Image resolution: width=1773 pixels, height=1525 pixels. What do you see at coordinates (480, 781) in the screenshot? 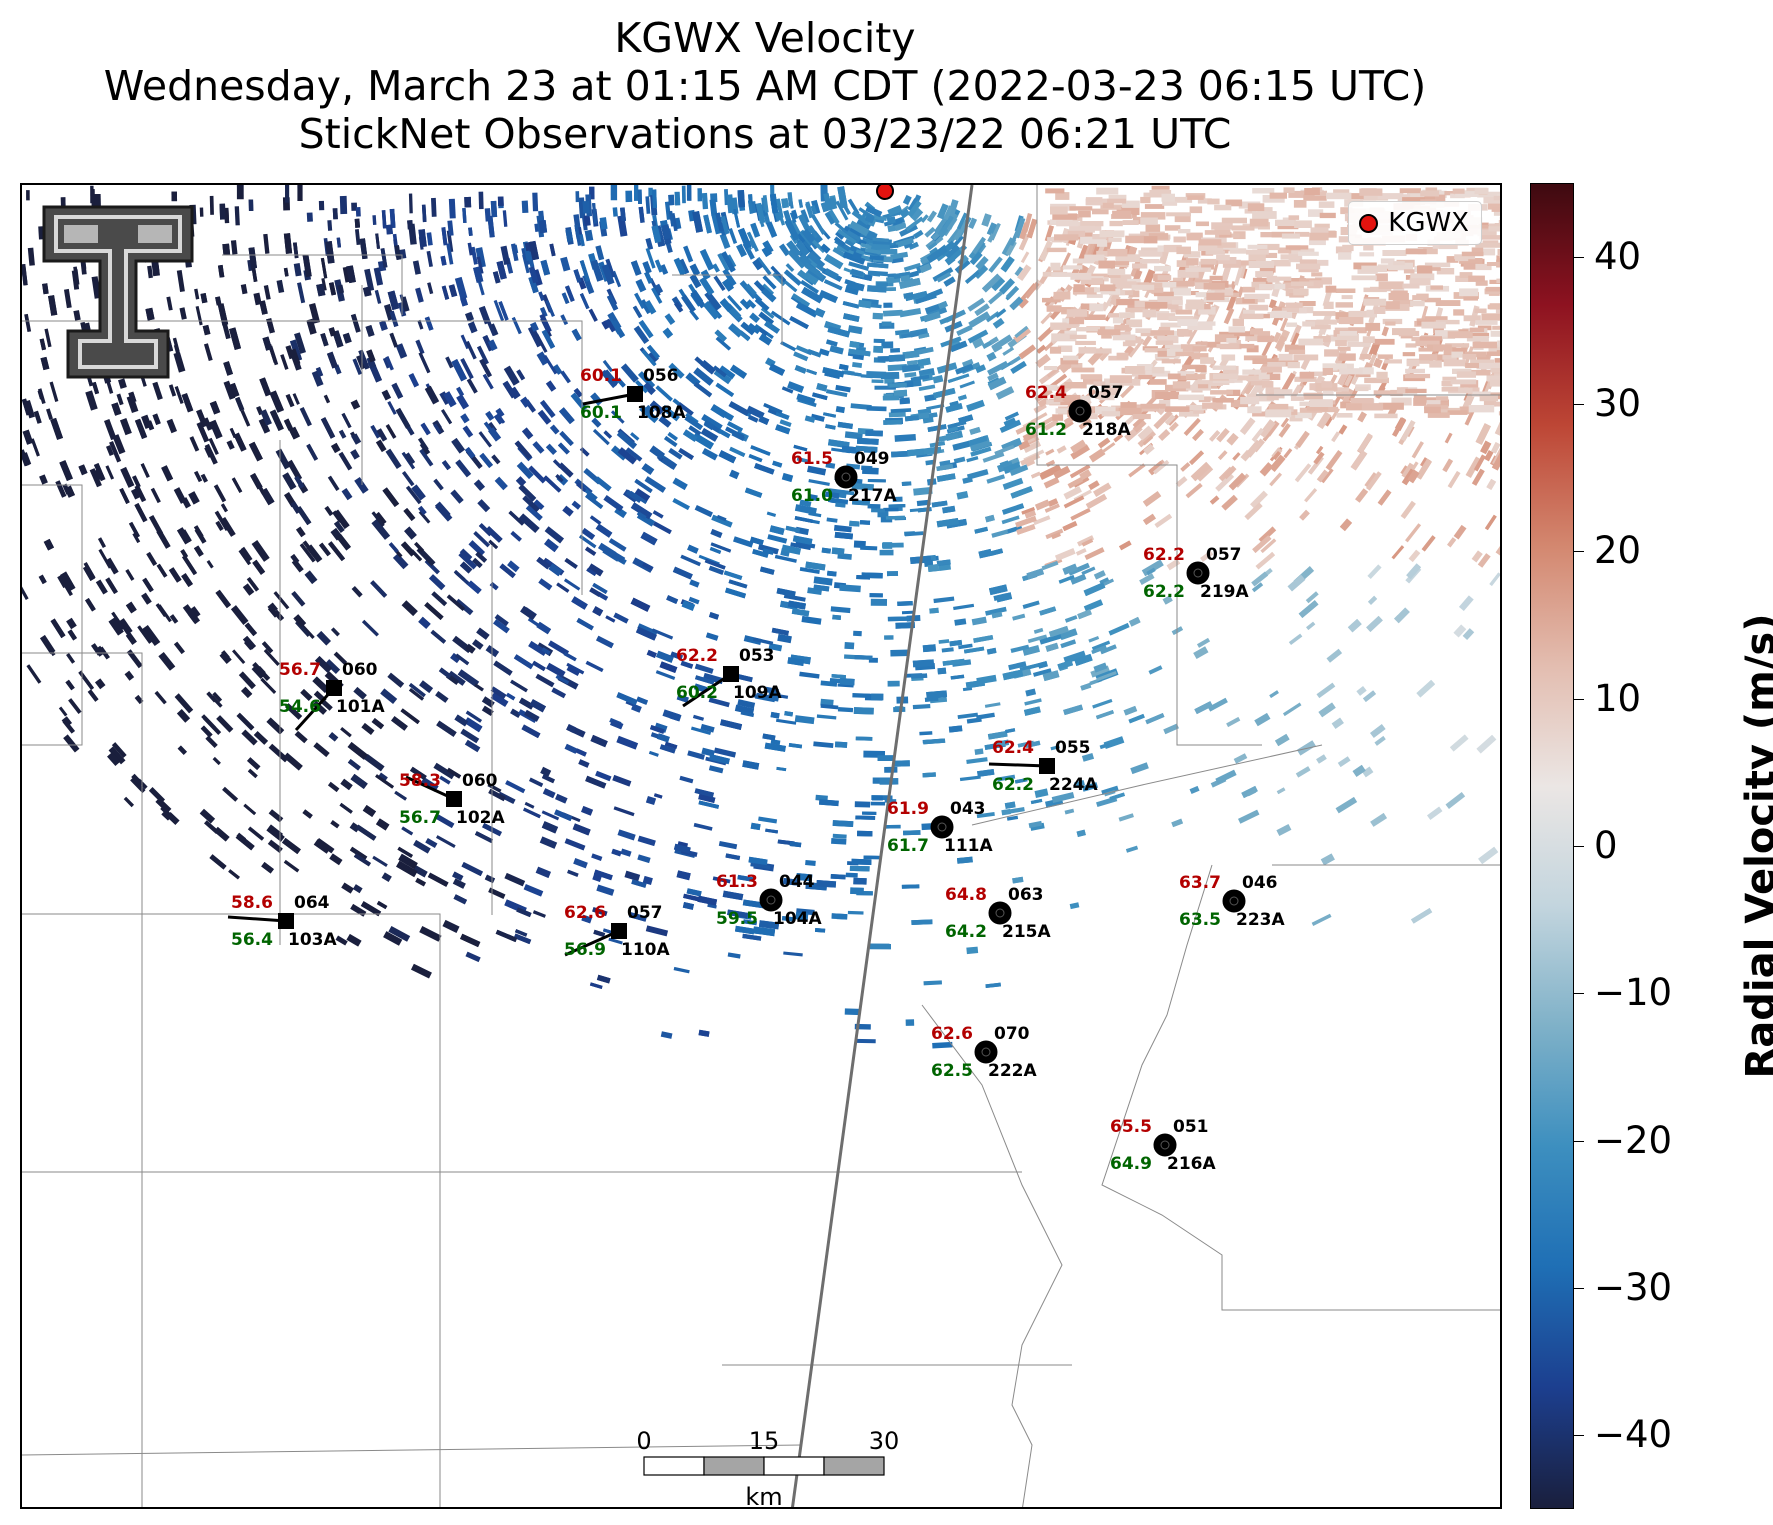
I see `station-direction: 060` at bounding box center [480, 781].